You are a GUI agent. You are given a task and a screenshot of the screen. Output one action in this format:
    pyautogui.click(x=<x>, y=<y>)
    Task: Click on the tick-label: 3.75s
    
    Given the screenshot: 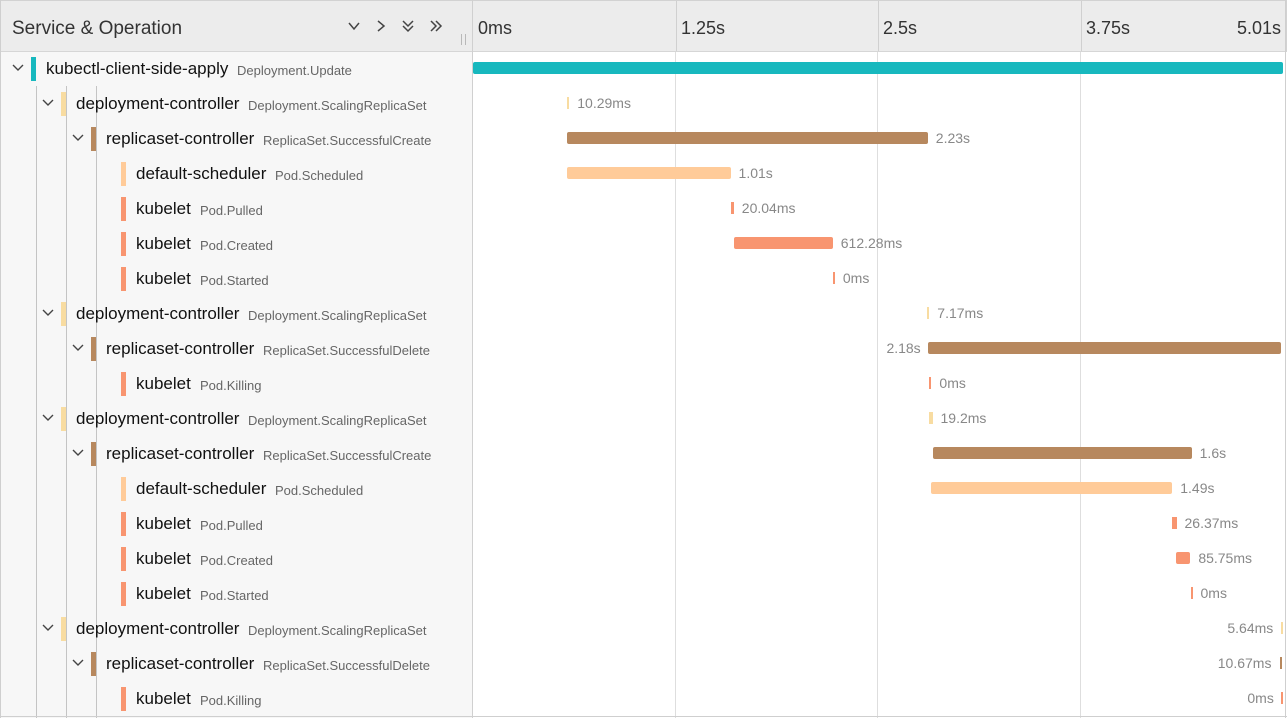 What is the action you would take?
    pyautogui.click(x=1108, y=28)
    